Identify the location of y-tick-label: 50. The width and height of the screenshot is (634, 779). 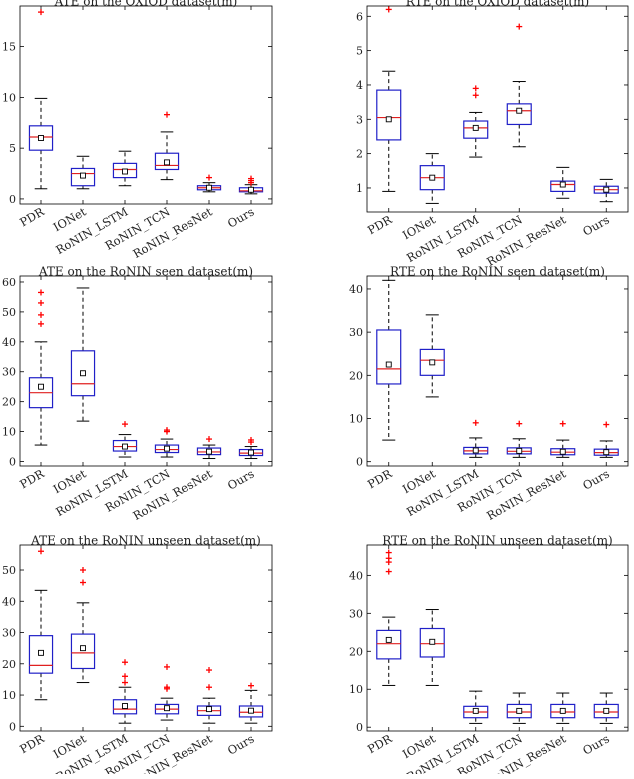
(9, 570).